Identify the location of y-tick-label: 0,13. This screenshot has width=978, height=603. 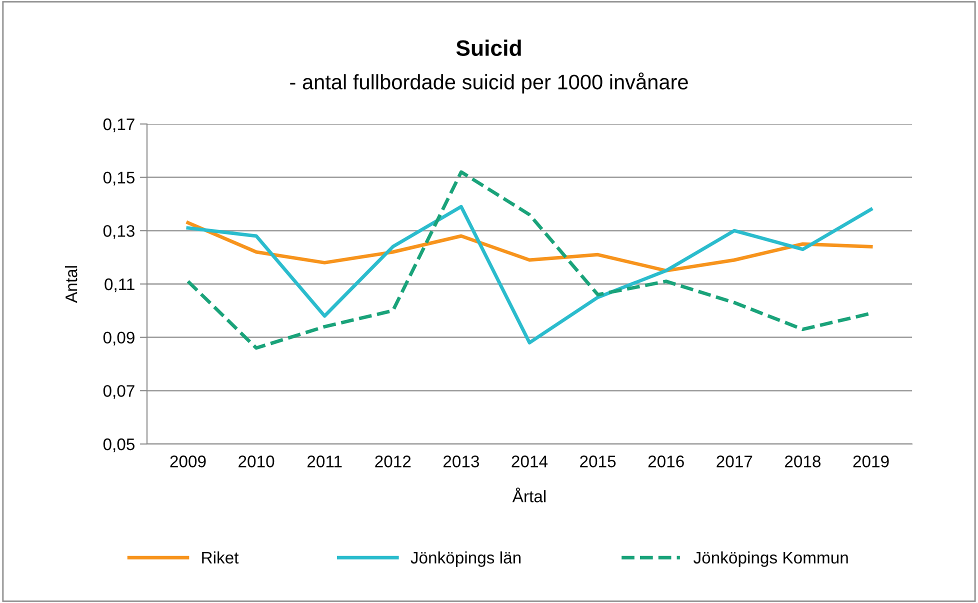
(118, 232).